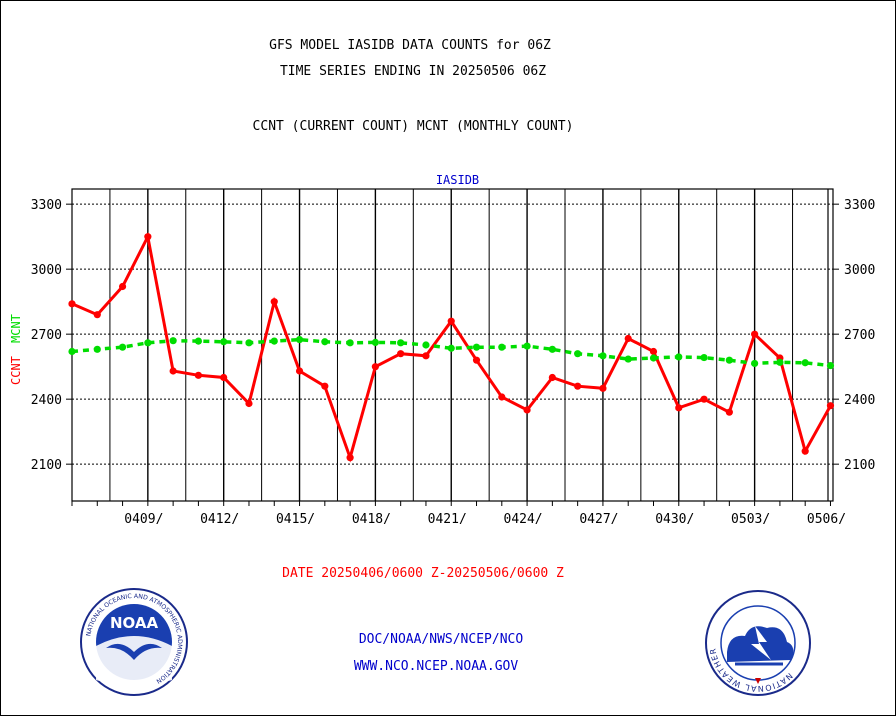 The height and width of the screenshot is (716, 896). Describe the element at coordinates (423, 573) in the screenshot. I see `date-range-label: DATE 20250406/0600 Z-20250506/0600 Z` at that location.